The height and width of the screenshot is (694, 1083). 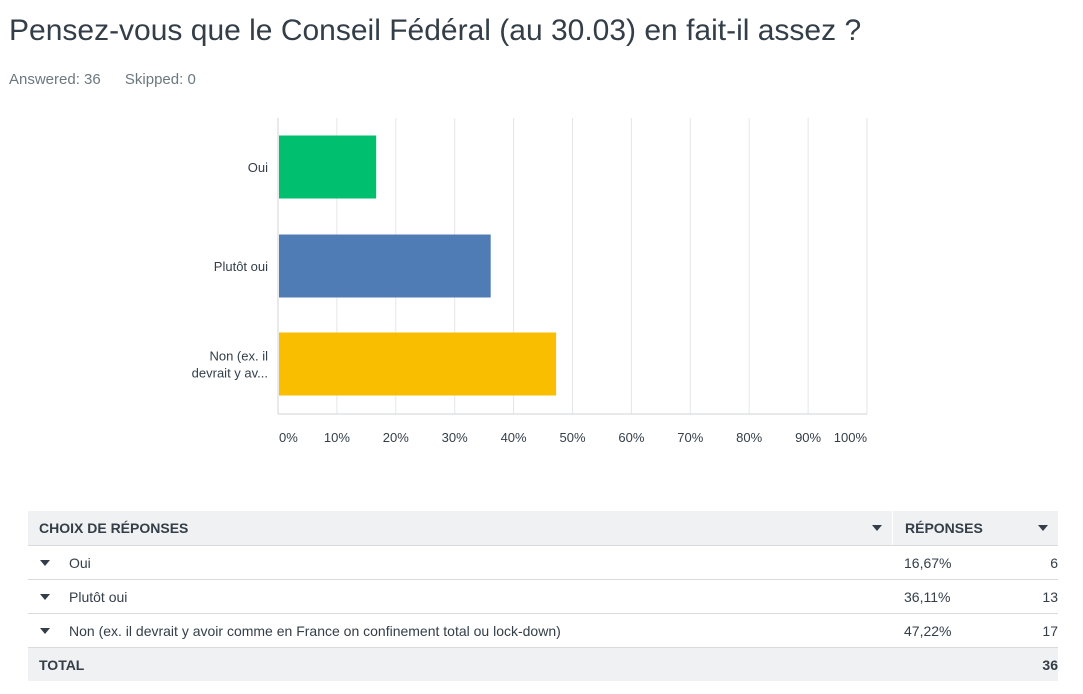 What do you see at coordinates (160, 79) in the screenshot?
I see `skipped-count: Skipped: 0` at bounding box center [160, 79].